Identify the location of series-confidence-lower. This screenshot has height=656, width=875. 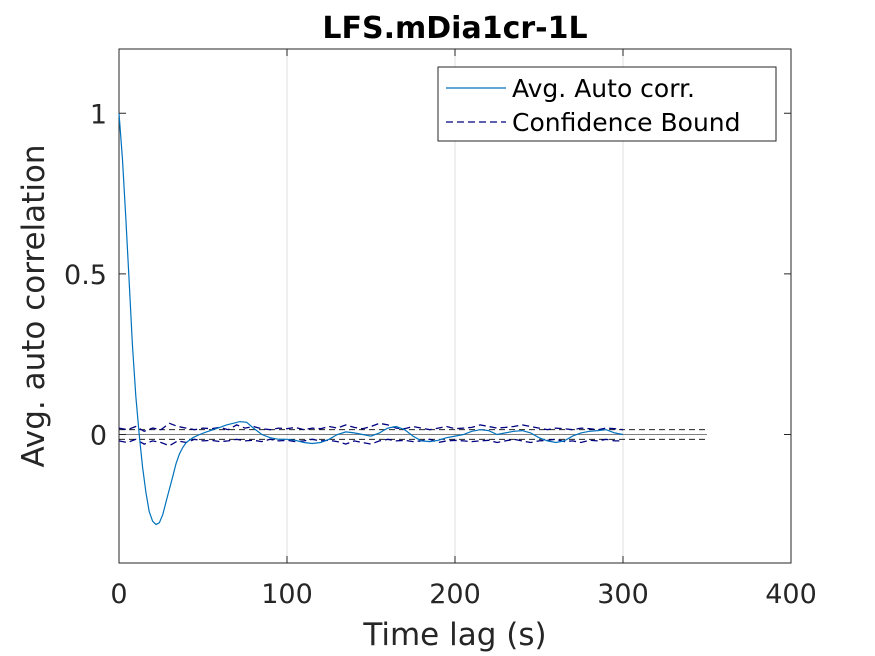
(370, 442).